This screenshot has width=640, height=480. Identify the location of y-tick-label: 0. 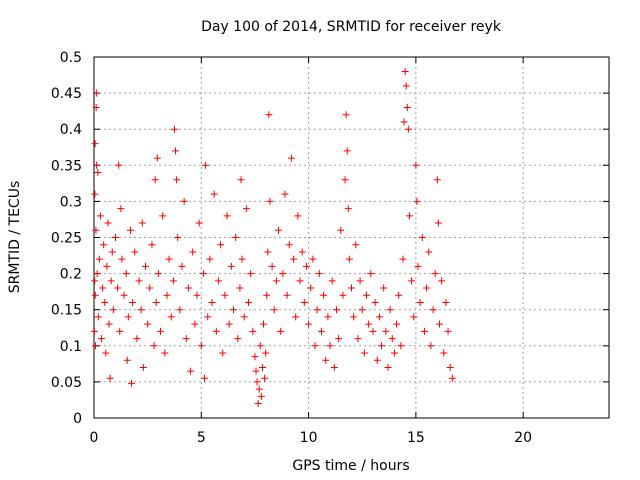
(77, 419).